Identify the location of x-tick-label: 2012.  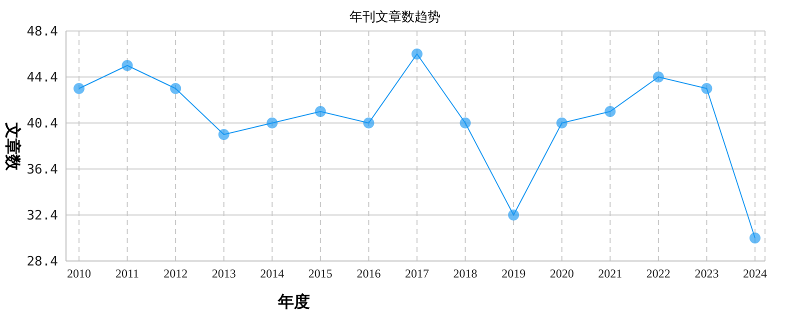
(176, 273).